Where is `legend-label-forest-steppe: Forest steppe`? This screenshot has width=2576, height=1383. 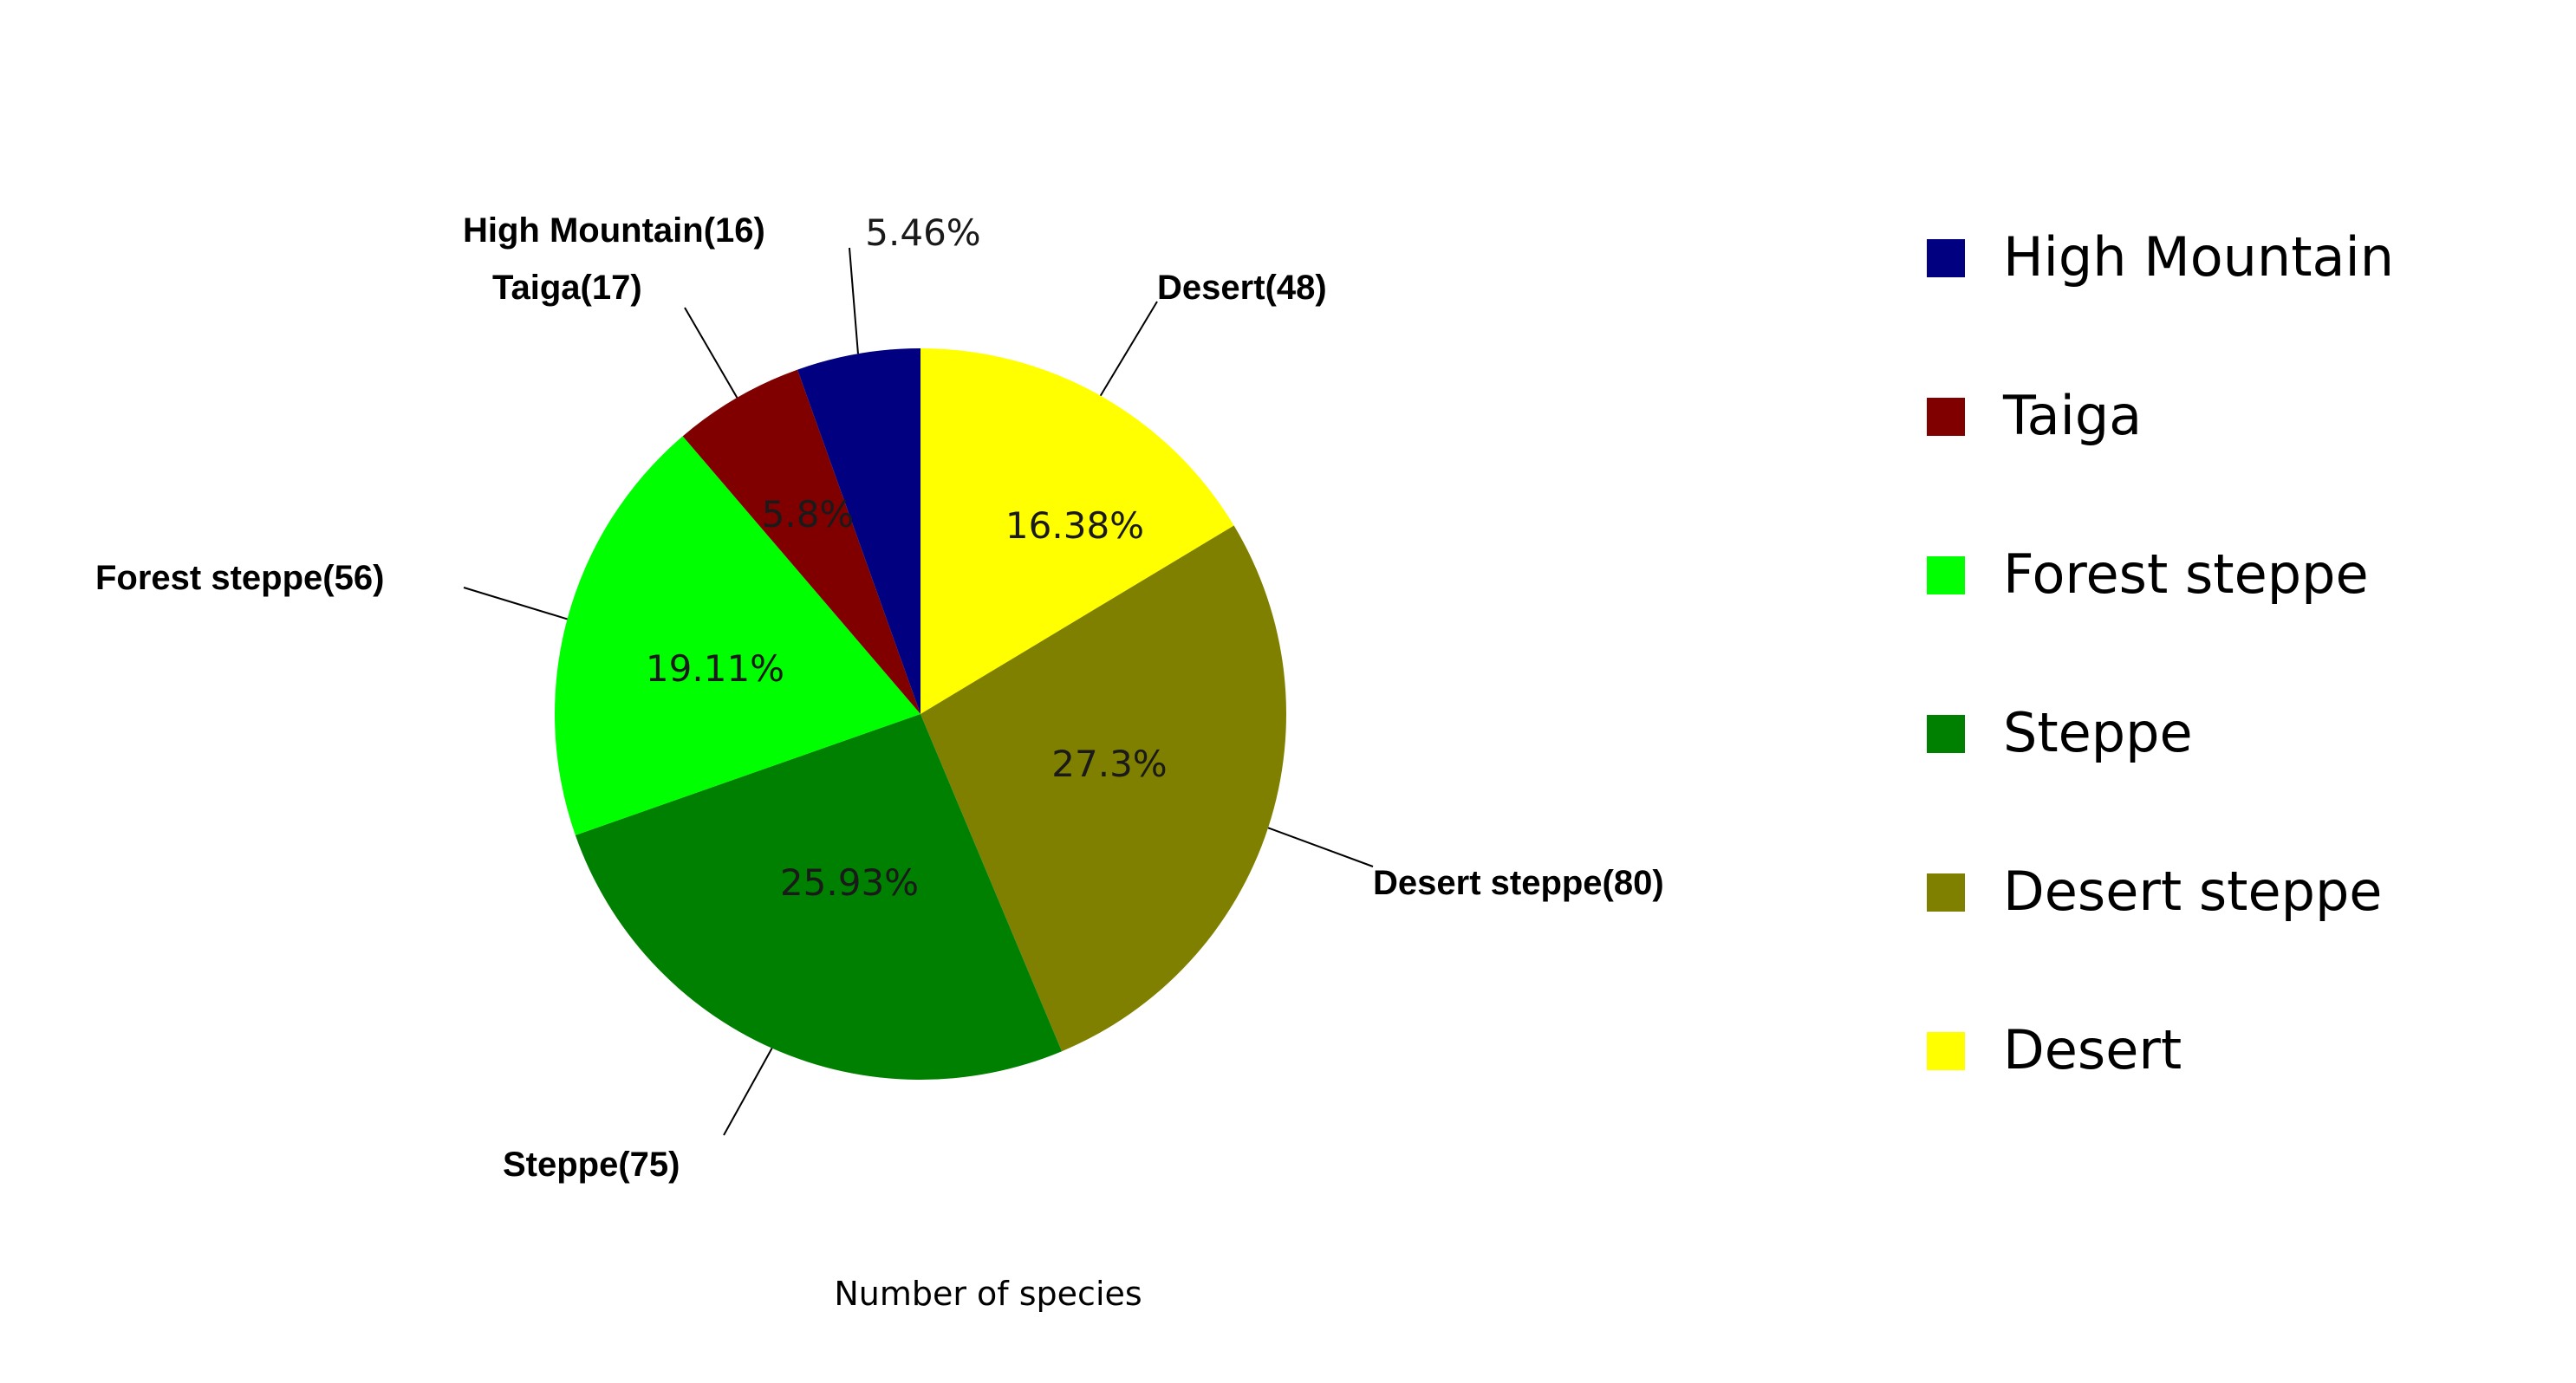 legend-label-forest-steppe: Forest steppe is located at coordinates (2186, 574).